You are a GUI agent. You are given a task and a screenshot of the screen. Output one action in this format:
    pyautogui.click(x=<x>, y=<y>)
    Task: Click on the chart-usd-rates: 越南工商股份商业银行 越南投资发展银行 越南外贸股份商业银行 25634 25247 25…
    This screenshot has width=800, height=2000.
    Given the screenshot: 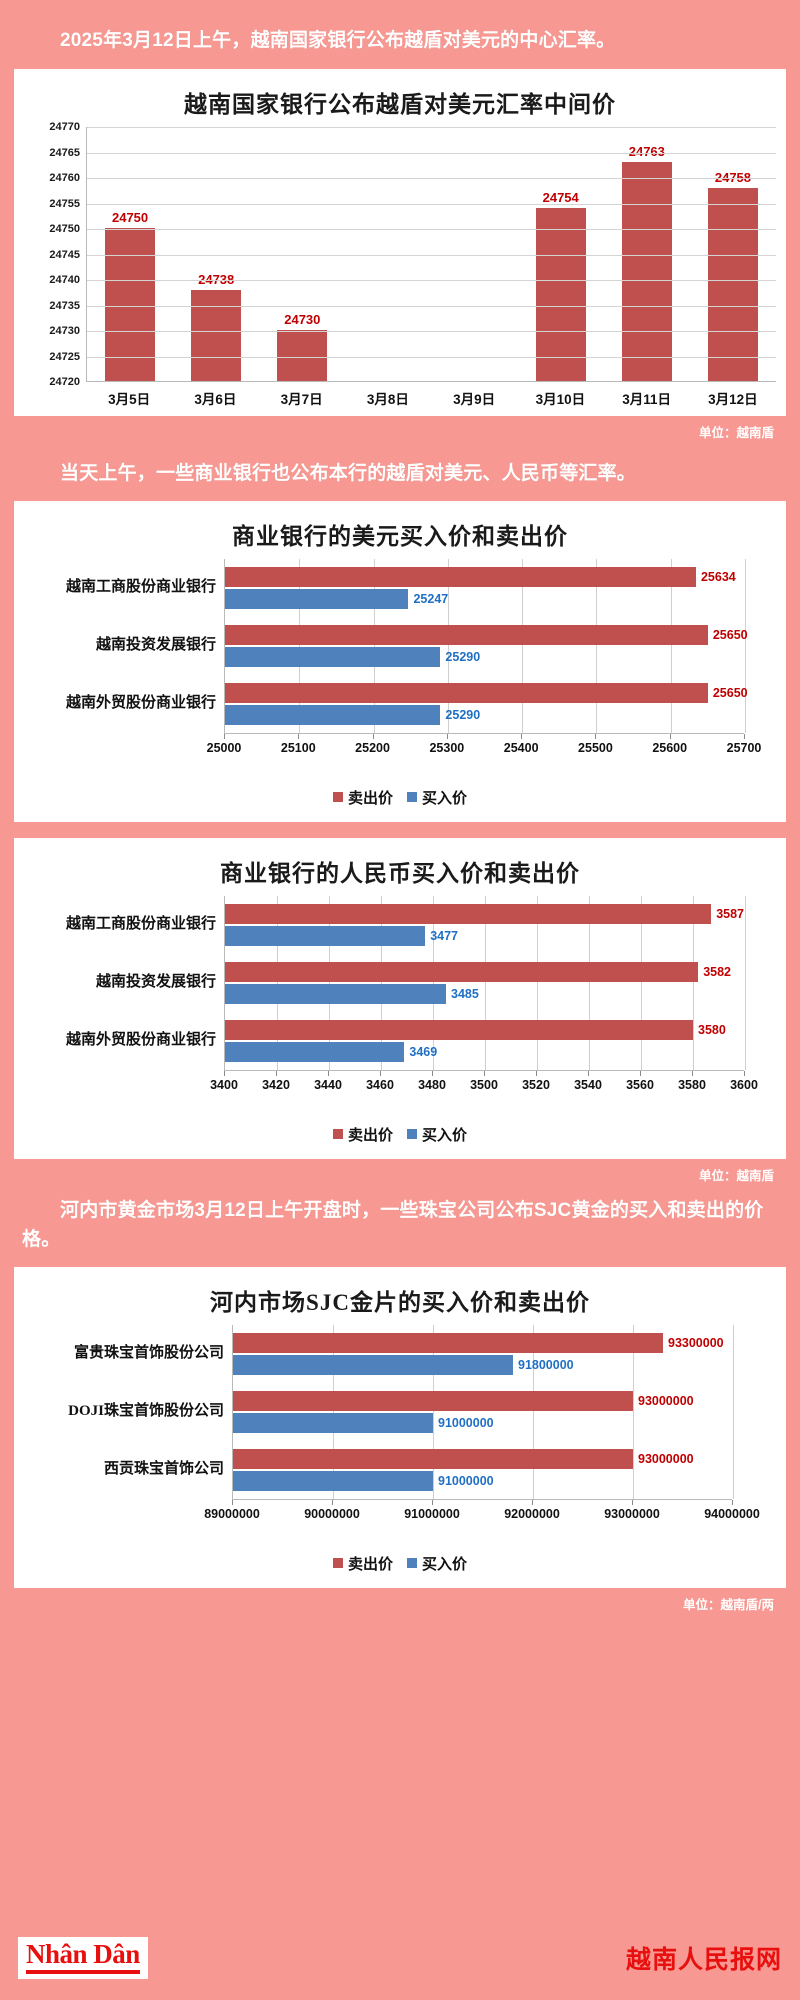 What is the action you would take?
    pyautogui.click(x=400, y=686)
    